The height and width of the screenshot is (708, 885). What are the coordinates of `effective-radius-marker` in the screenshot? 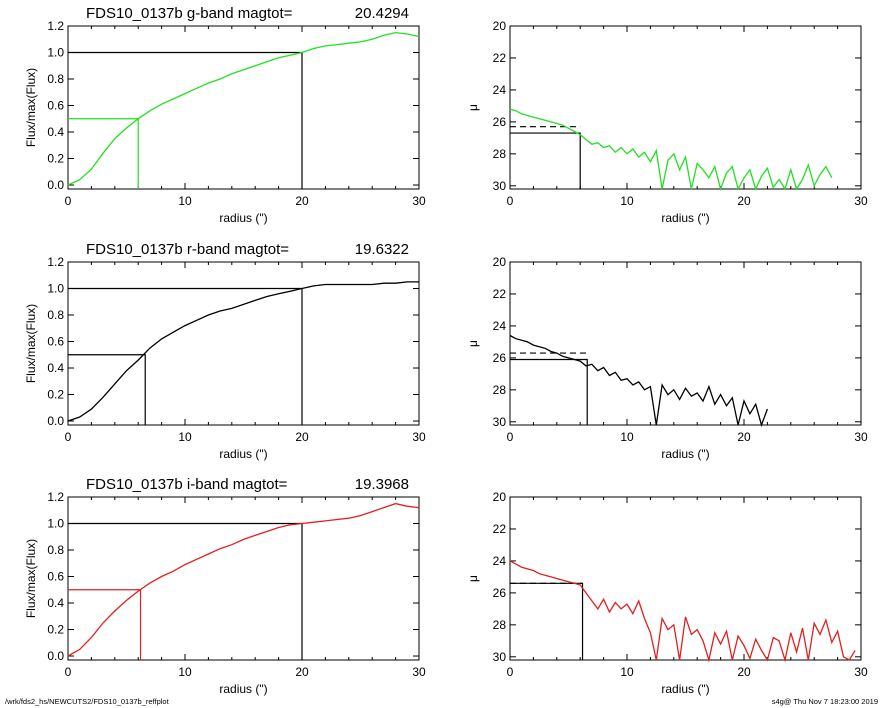 It's located at (545, 160).